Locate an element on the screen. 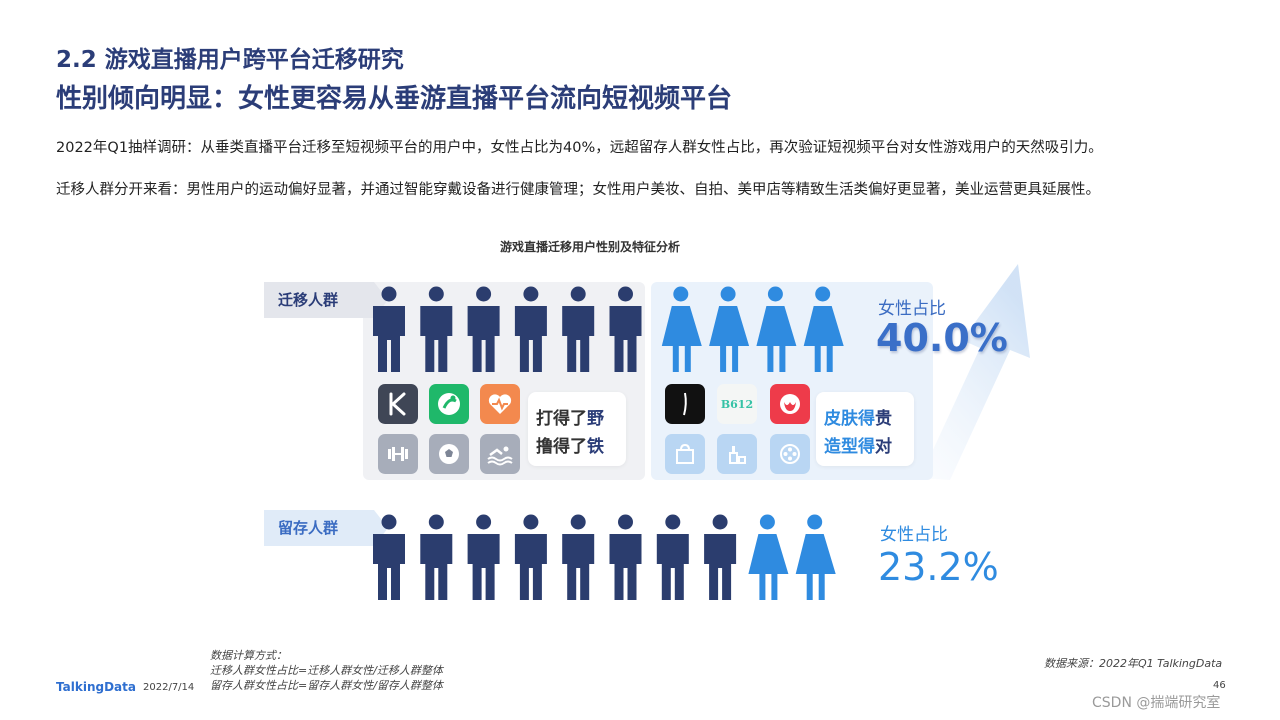 This screenshot has height=720, width=1280. calculation-note-line-1: 迁移人群女性占比=迁移人群女性/迁移人群整体 is located at coordinates (326, 670).